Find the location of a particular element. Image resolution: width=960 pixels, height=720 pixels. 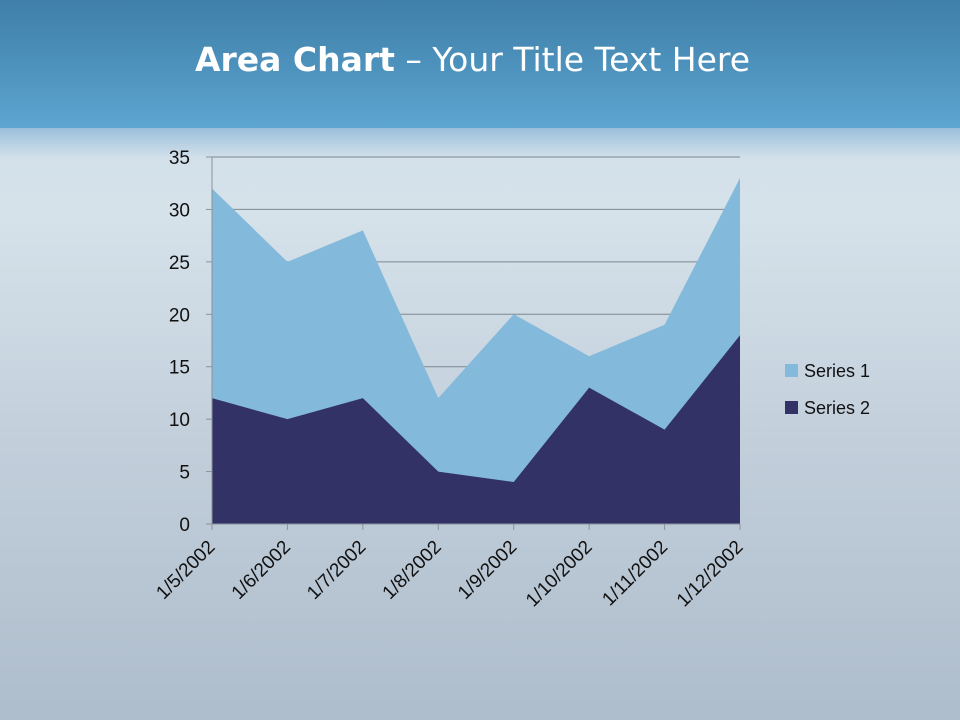

title-band-fade is located at coordinates (480, 143).